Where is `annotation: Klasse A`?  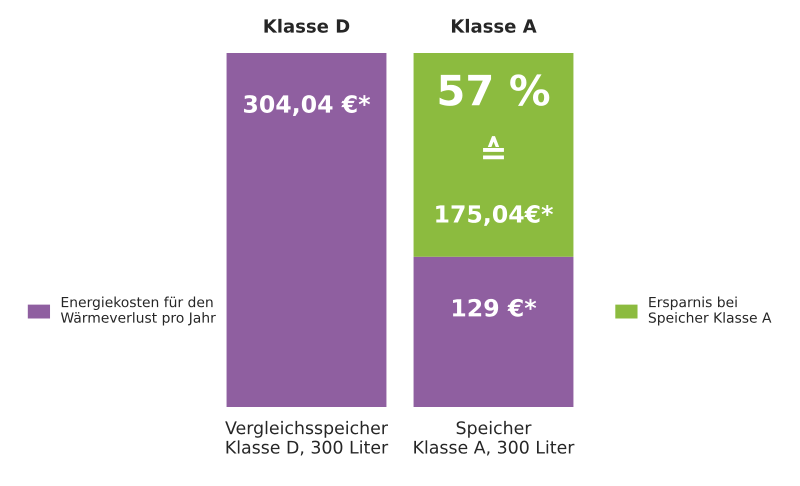
annotation: Klasse A is located at coordinates (494, 25).